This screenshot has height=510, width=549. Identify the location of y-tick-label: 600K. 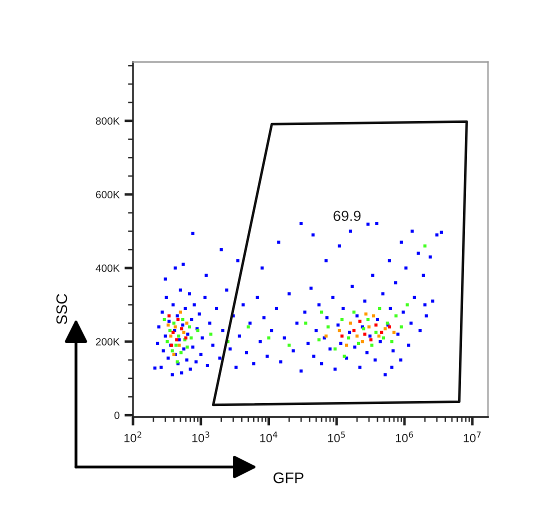
(108, 194).